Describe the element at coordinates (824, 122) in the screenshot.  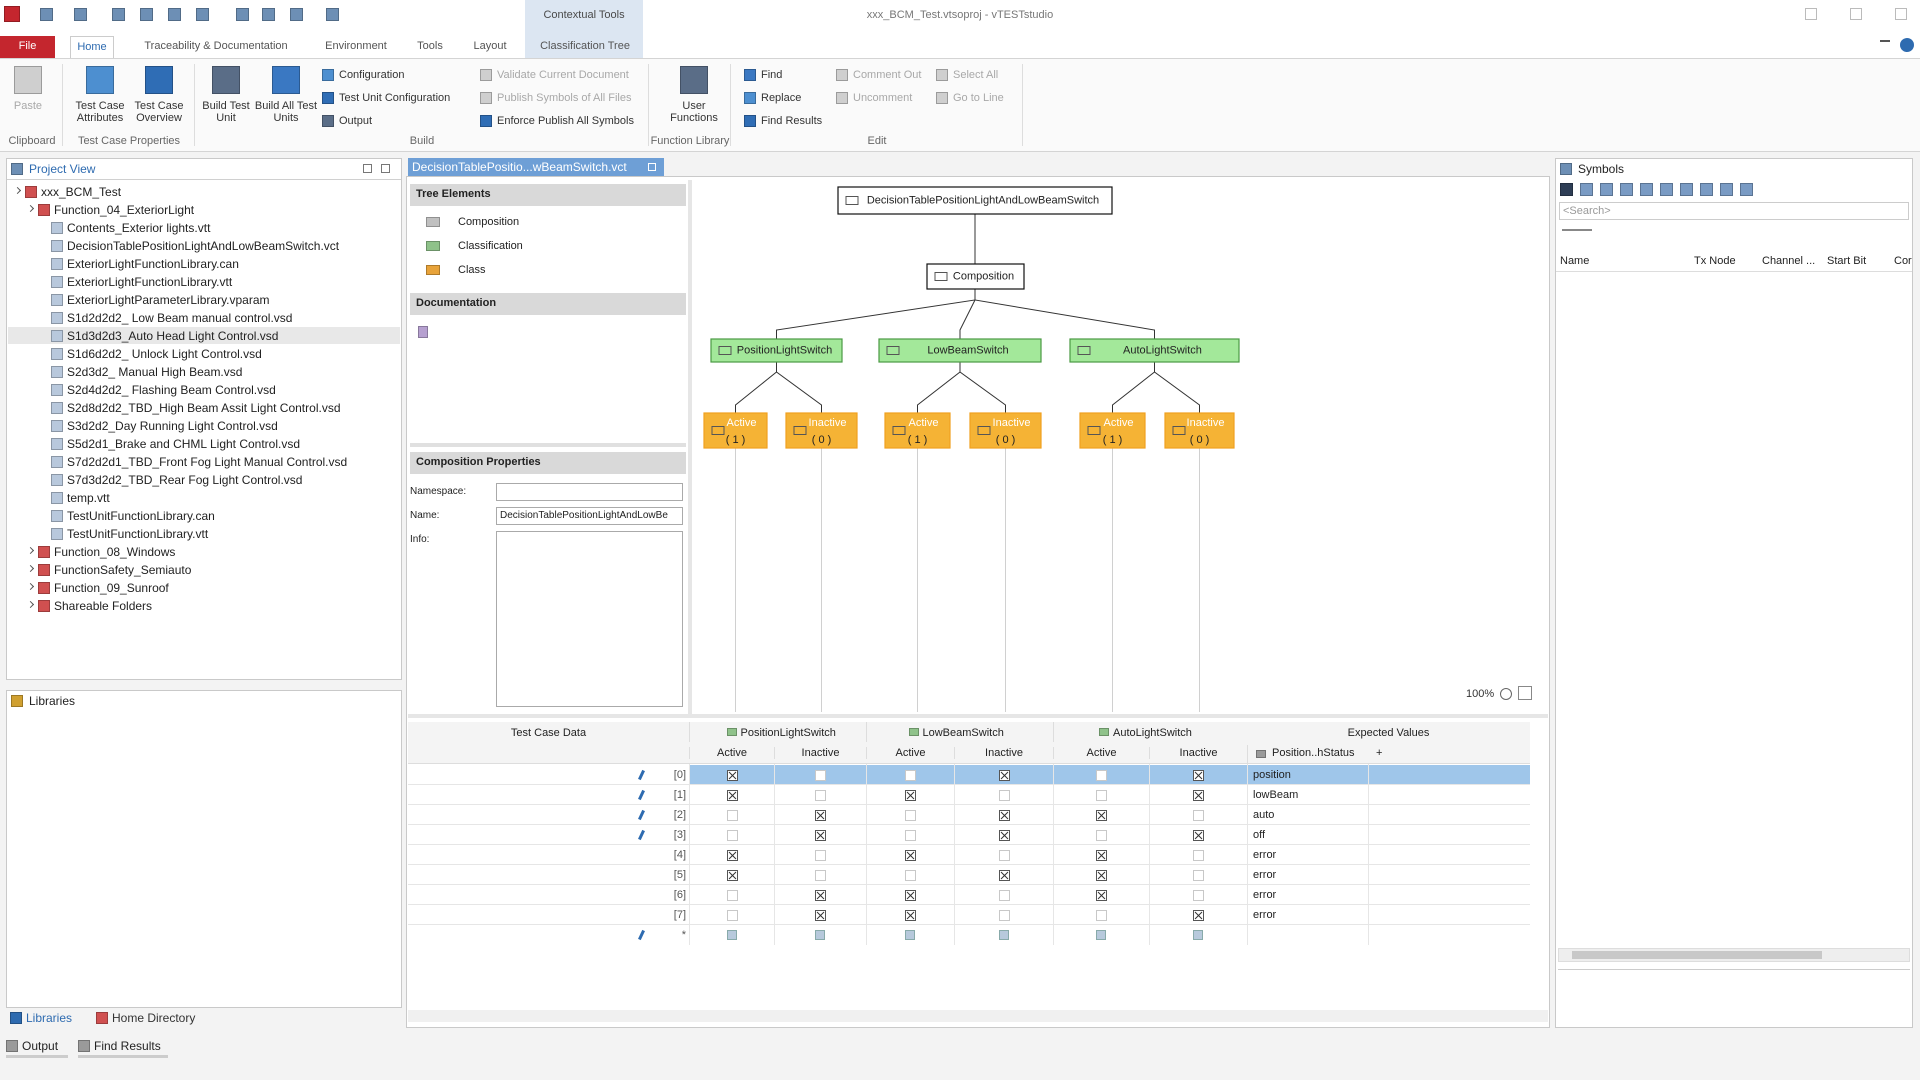
I see `ribbon-button: Find Results` at that location.